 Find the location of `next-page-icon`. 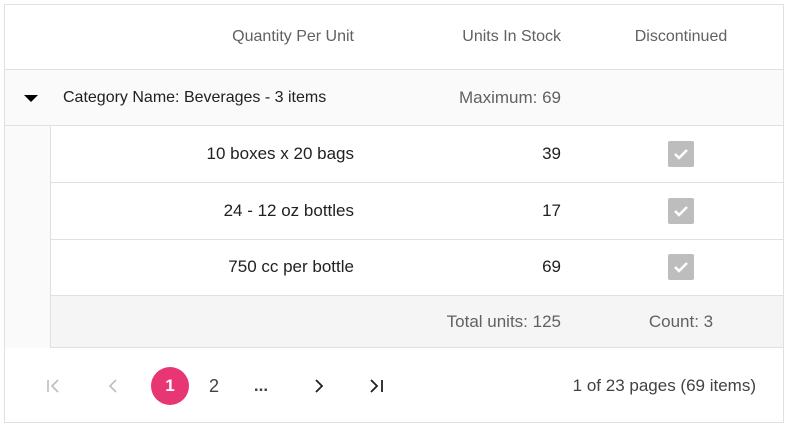

next-page-icon is located at coordinates (319, 386).